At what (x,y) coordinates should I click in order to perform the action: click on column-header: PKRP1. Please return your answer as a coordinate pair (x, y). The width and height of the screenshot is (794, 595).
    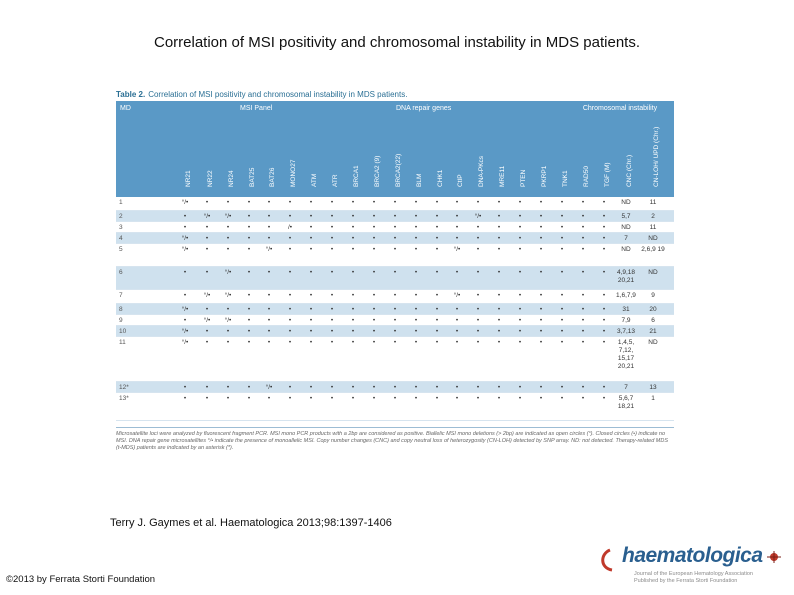
    Looking at the image, I should click on (542, 161).